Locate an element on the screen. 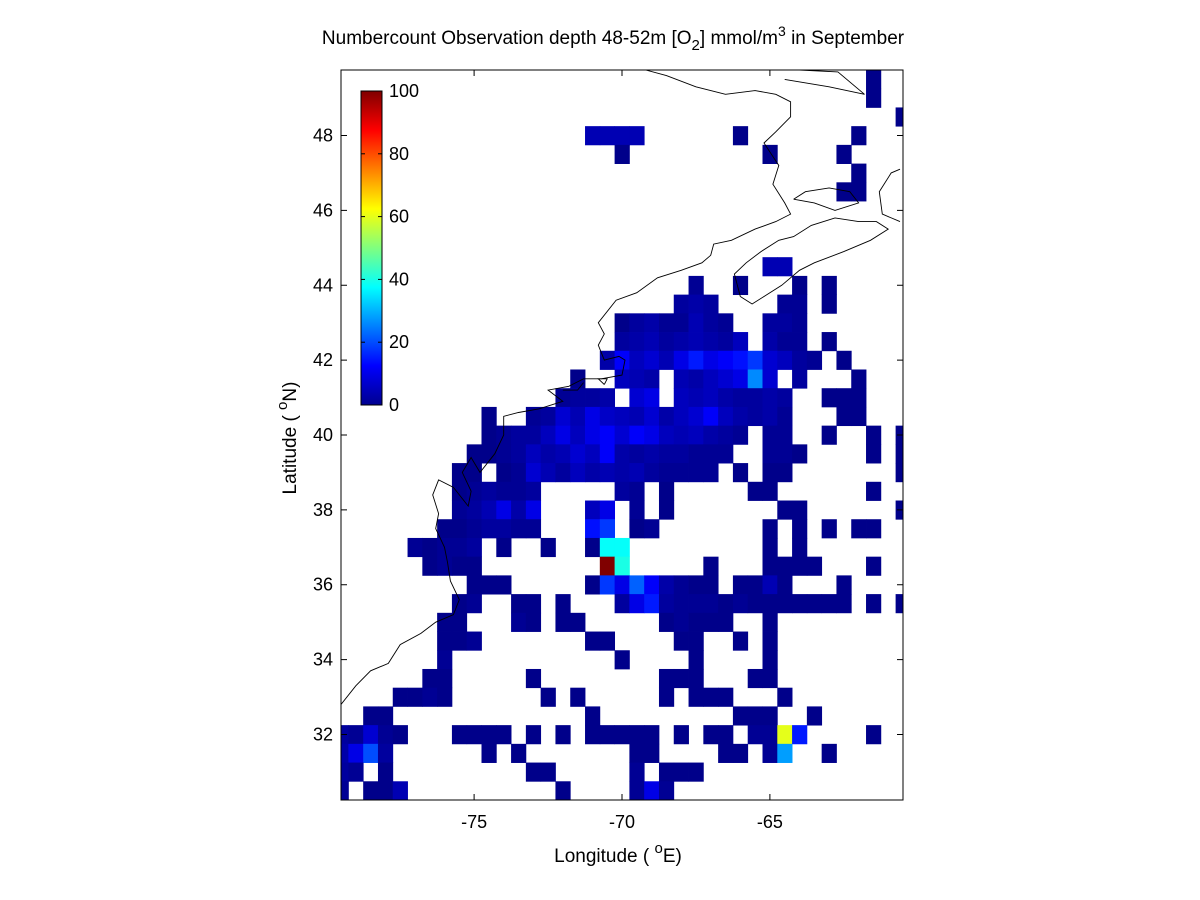 The width and height of the screenshot is (1200, 900). y-tick-label: 42 is located at coordinates (323, 360).